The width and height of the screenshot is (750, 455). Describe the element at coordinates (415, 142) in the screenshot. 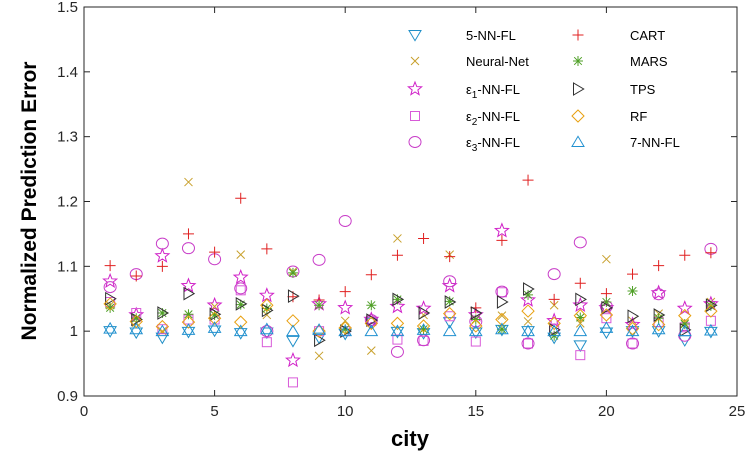

I see `legend-marker-circle` at that location.